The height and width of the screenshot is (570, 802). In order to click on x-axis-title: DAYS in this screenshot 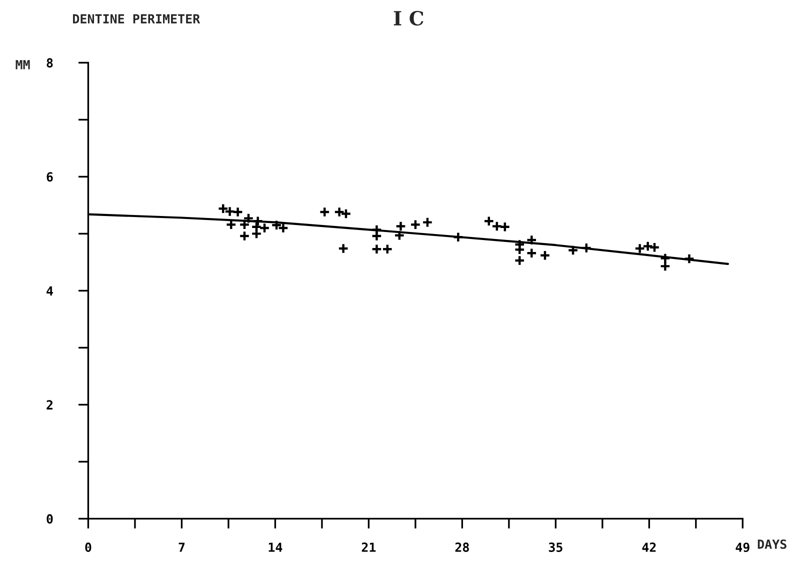, I will do `click(772, 544)`.